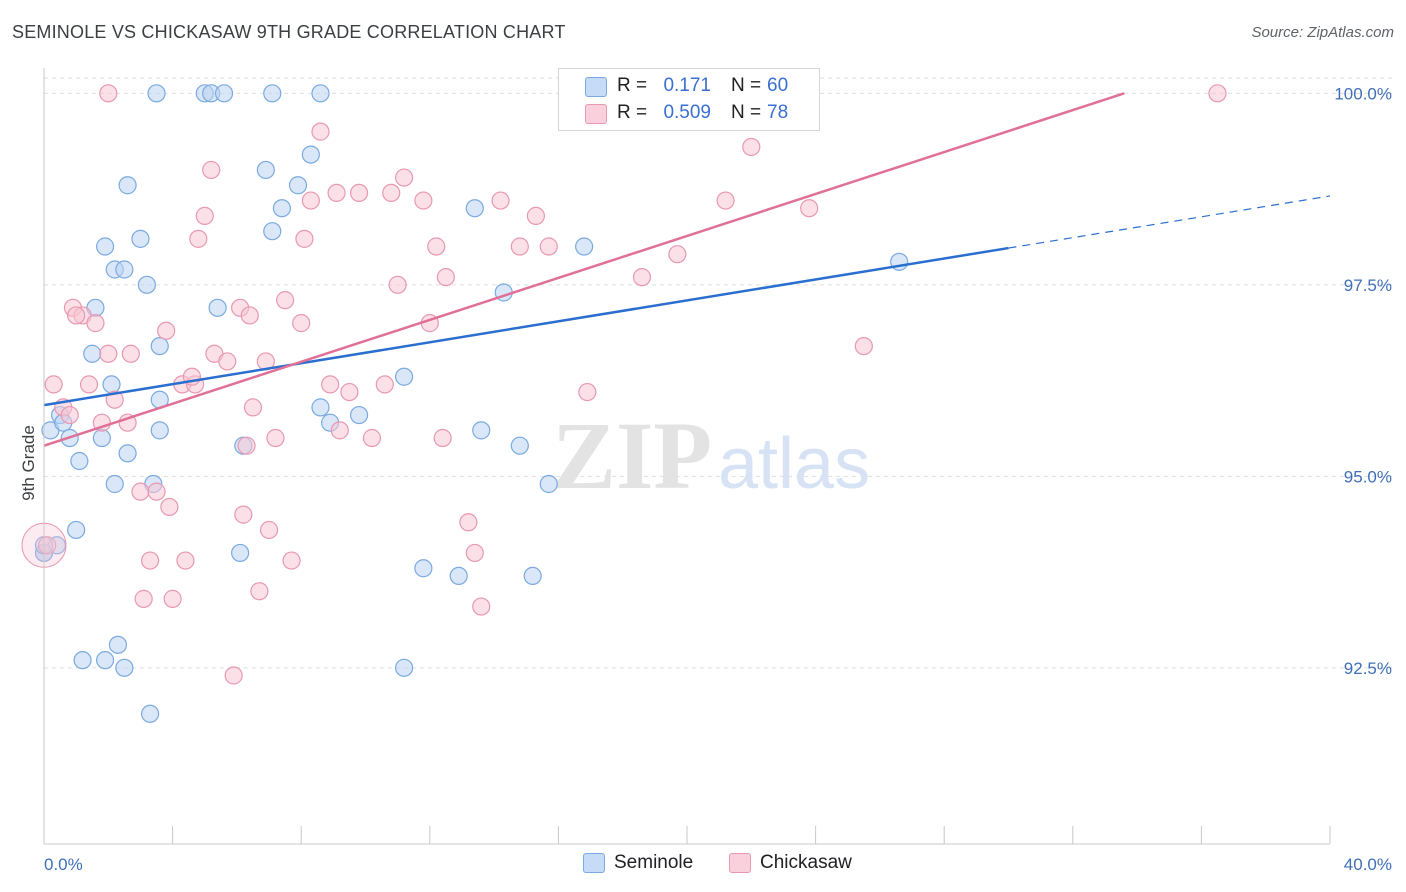  I want to click on chickasaw-legend-label: Chickasaw, so click(806, 862).